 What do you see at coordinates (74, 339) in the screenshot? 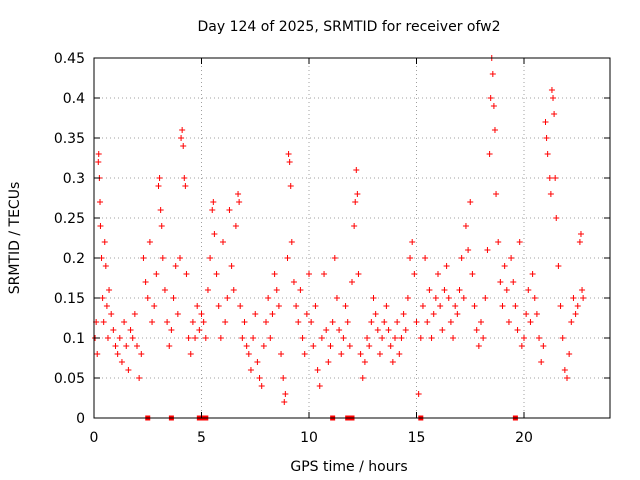
I see `y-tick-label: 0.1` at bounding box center [74, 339].